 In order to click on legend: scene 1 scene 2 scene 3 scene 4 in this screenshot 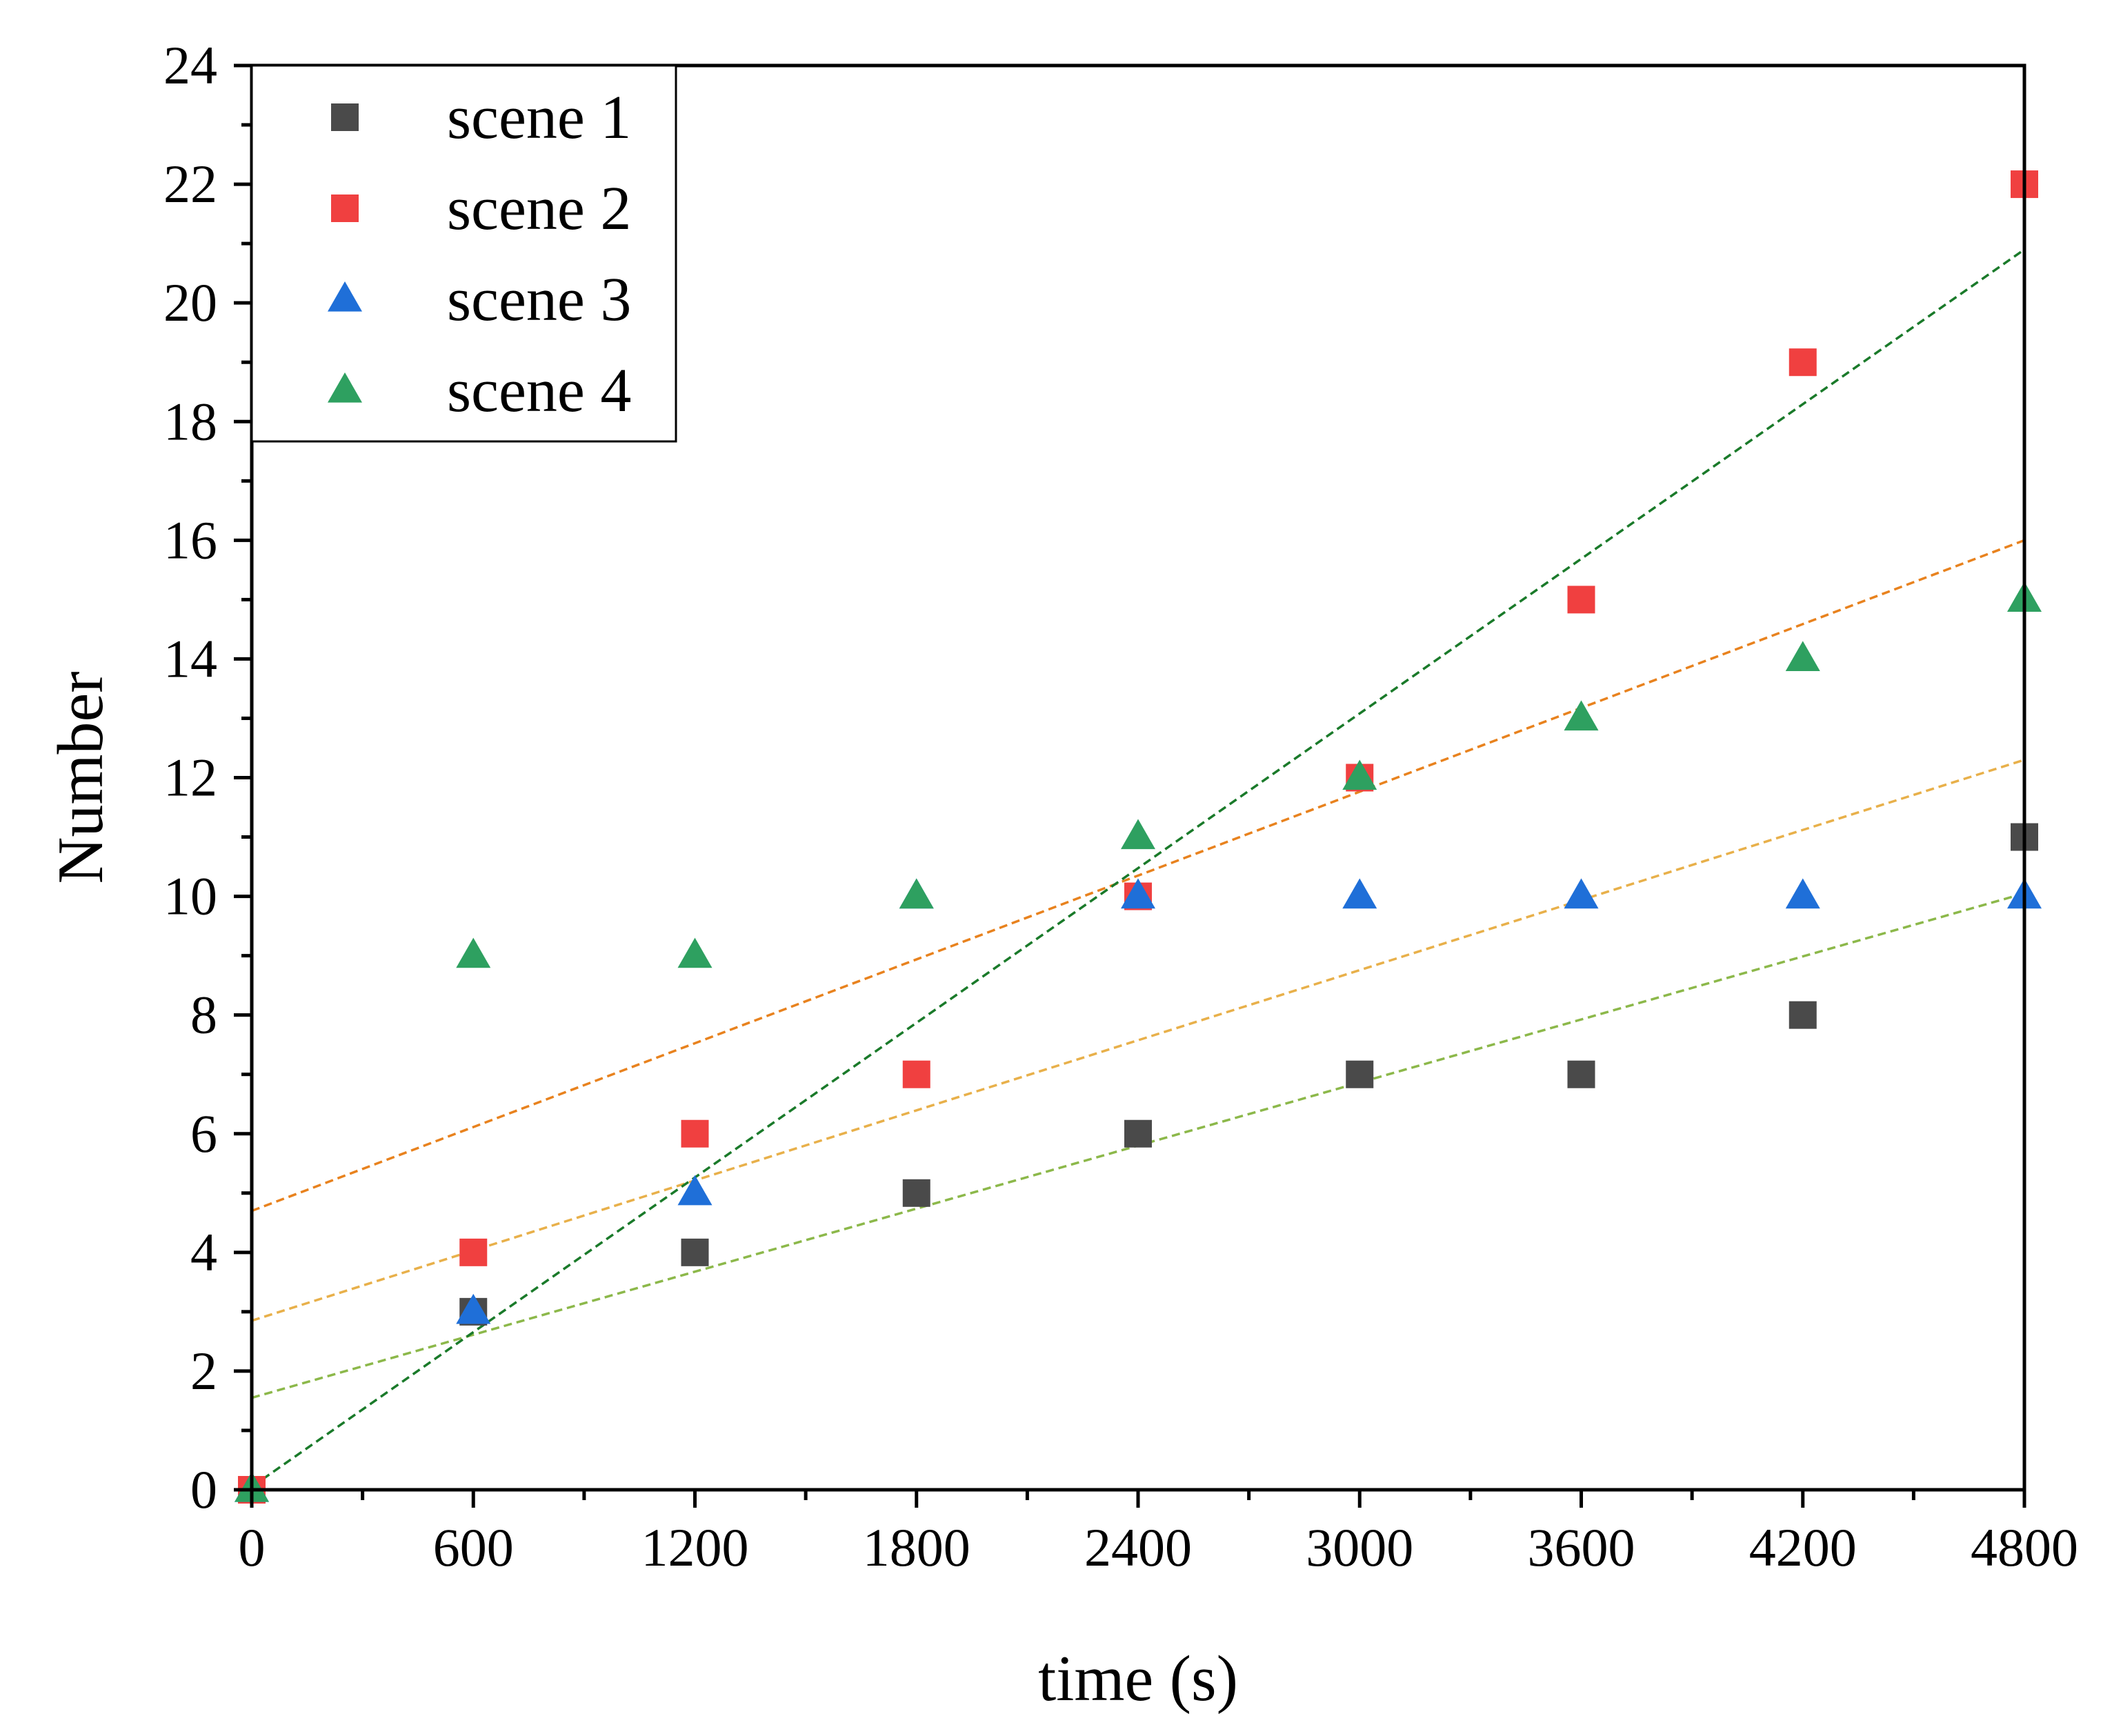, I will do `click(463, 254)`.